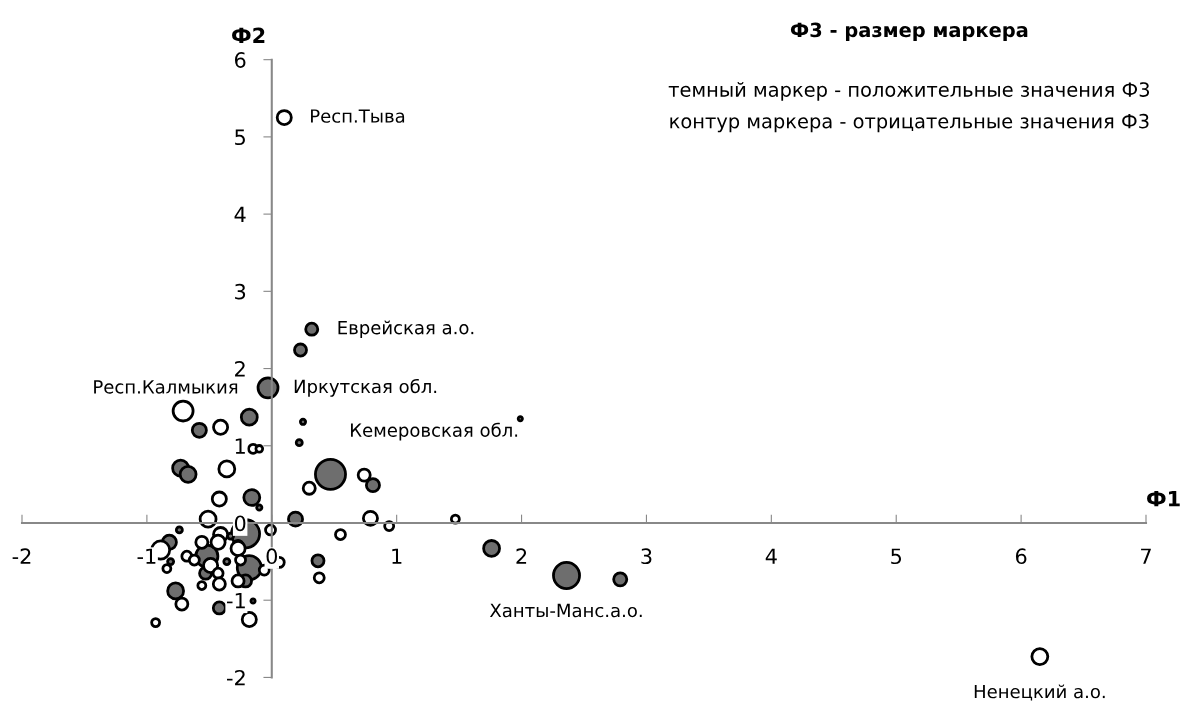 Image resolution: width=1181 pixels, height=702 pixels. I want to click on y-axis-title: Ф2, so click(248, 35).